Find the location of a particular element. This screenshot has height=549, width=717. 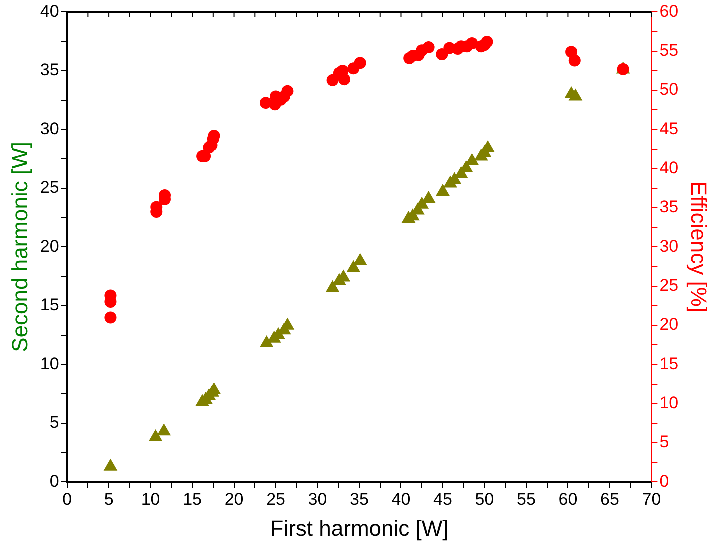

y2-tick-label: 40 is located at coordinates (669, 168).